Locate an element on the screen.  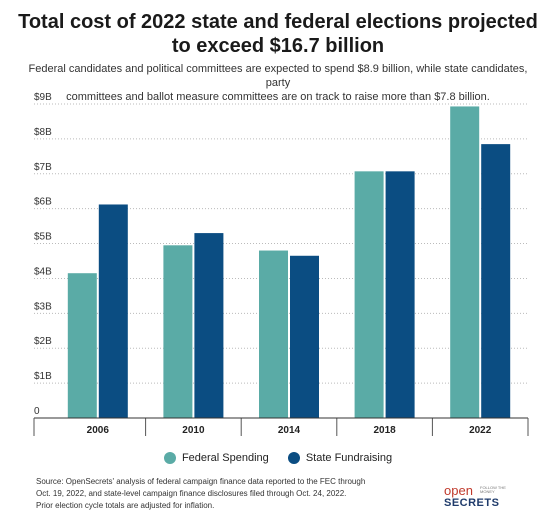
legend: Federal Spending State Fundraising is located at coordinates (278, 459).